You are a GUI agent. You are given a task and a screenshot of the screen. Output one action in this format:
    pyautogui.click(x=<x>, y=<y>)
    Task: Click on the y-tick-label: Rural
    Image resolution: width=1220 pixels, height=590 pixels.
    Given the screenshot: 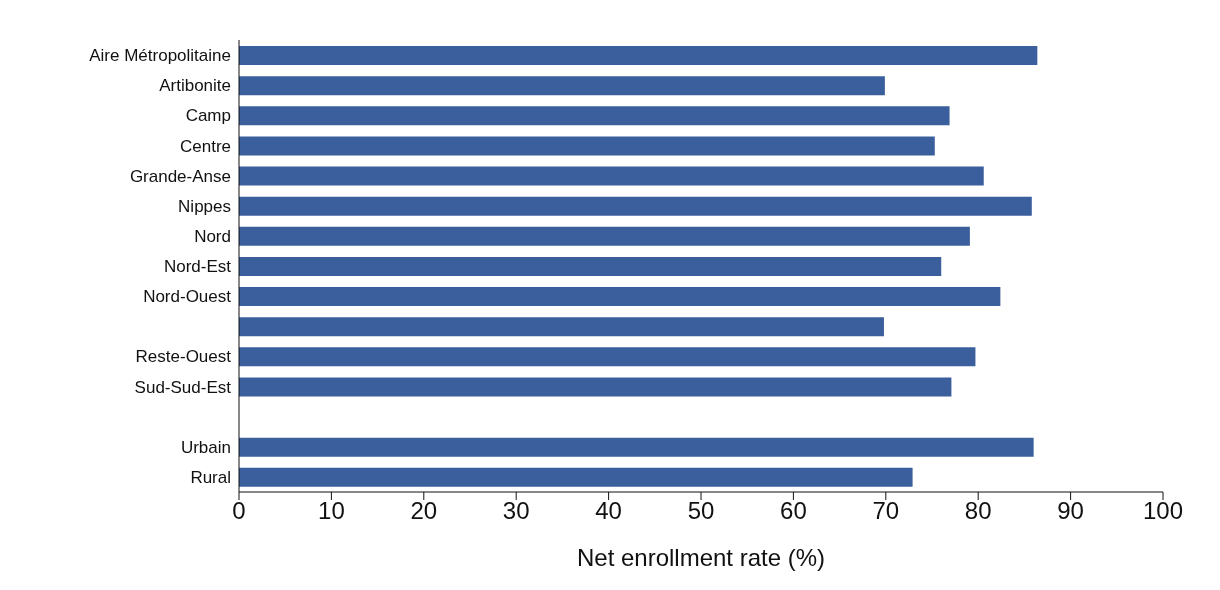 What is the action you would take?
    pyautogui.click(x=210, y=477)
    